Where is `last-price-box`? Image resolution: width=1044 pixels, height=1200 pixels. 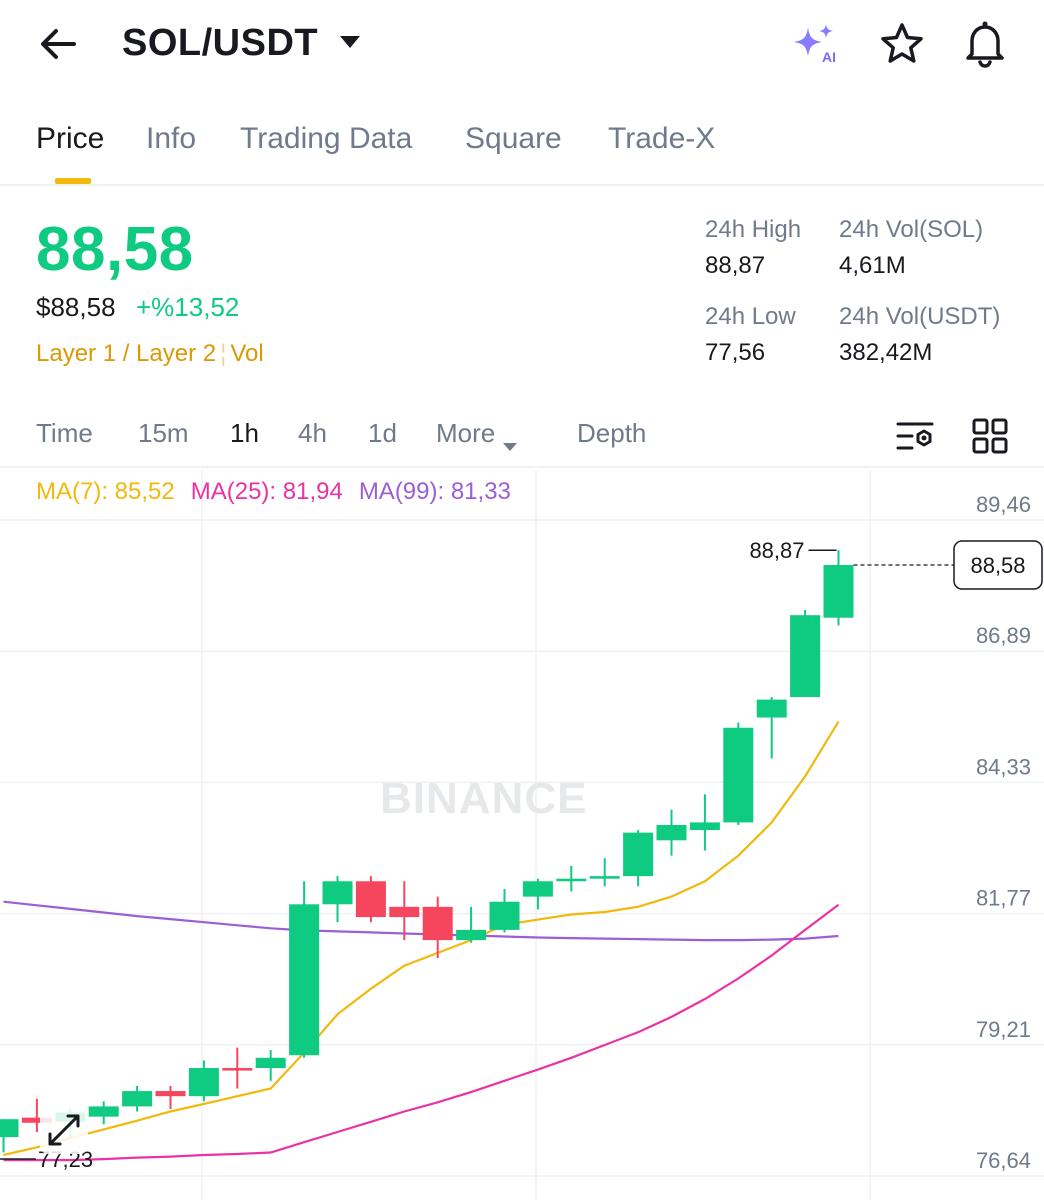 last-price-box is located at coordinates (998, 565).